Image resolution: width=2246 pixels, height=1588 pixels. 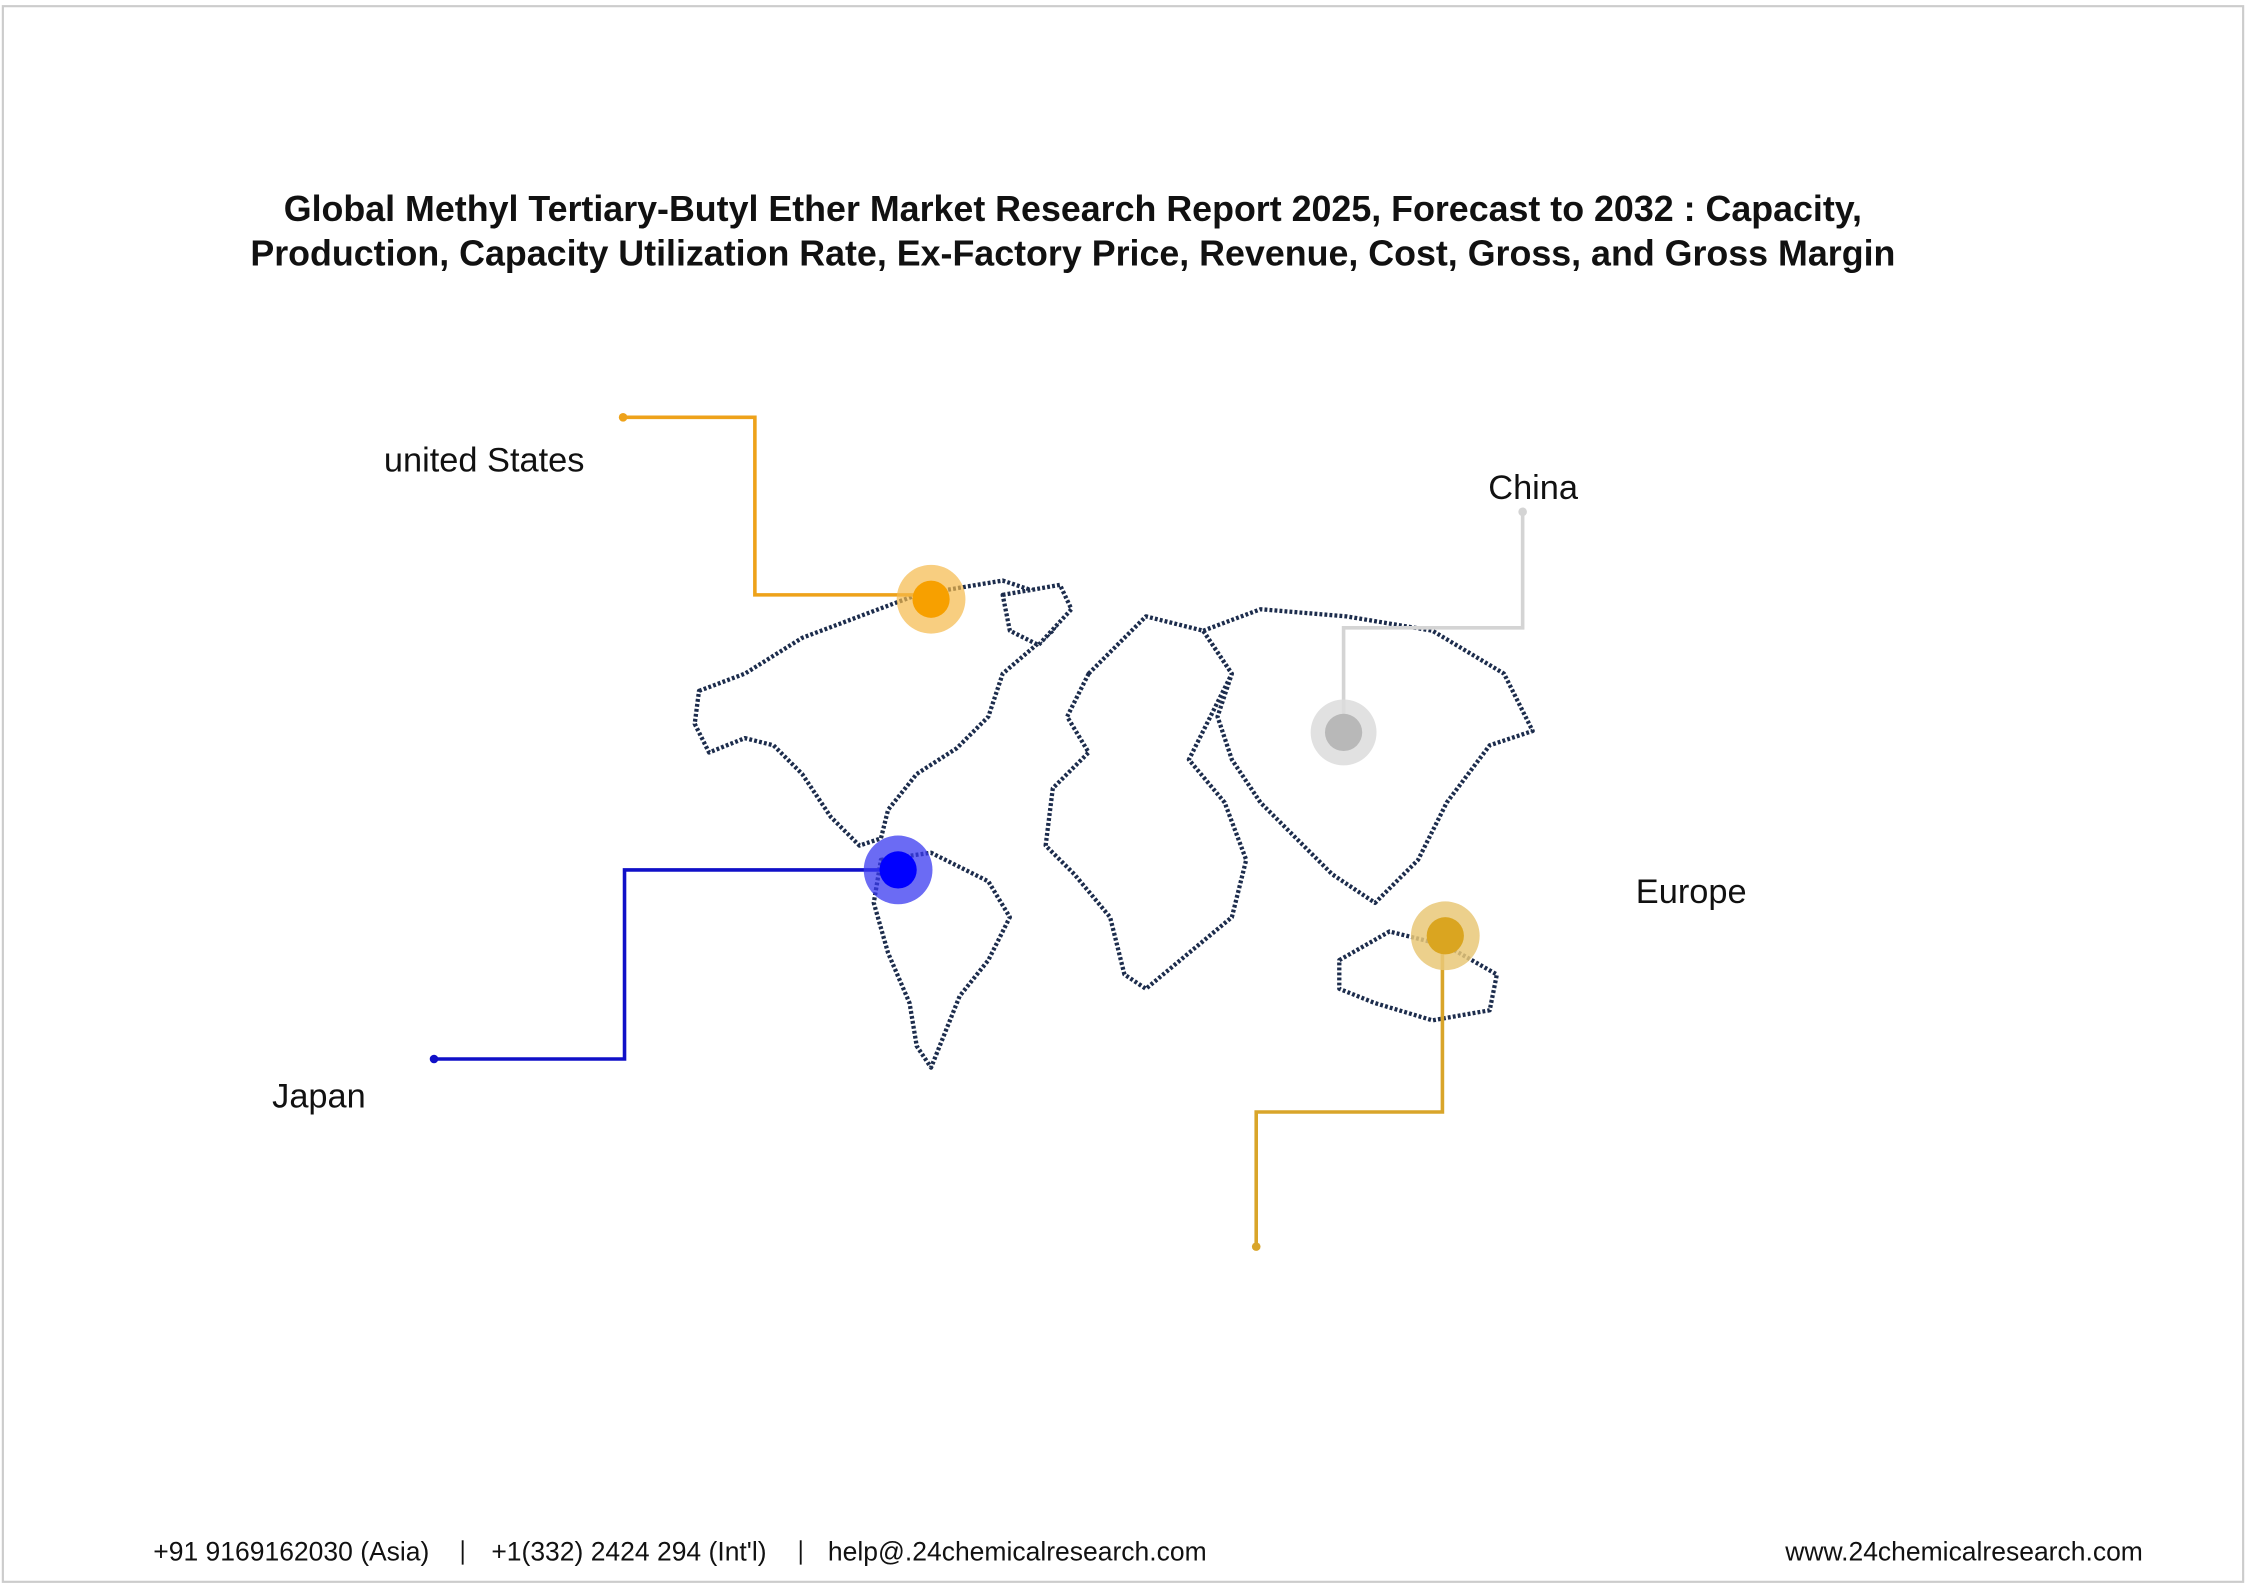 I want to click on us-marker: united States, so click(x=675, y=523).